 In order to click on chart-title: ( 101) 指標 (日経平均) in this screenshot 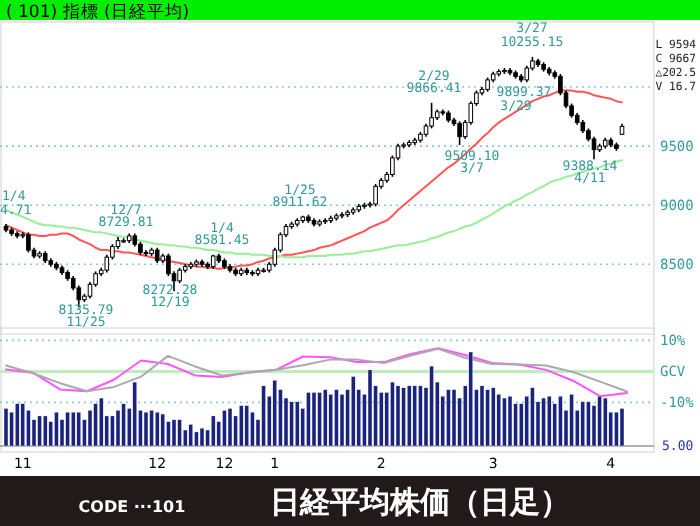, I will do `click(98, 12)`.